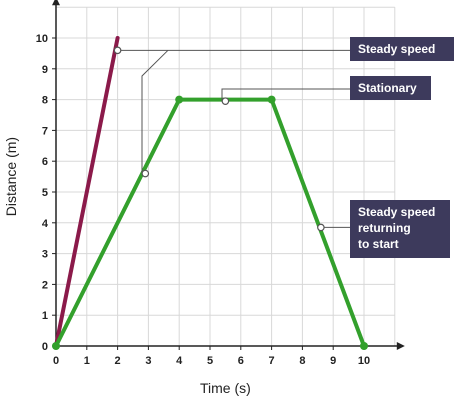 This screenshot has height=400, width=457. Describe the element at coordinates (56, 3) in the screenshot. I see `y-axis-arrow` at that location.